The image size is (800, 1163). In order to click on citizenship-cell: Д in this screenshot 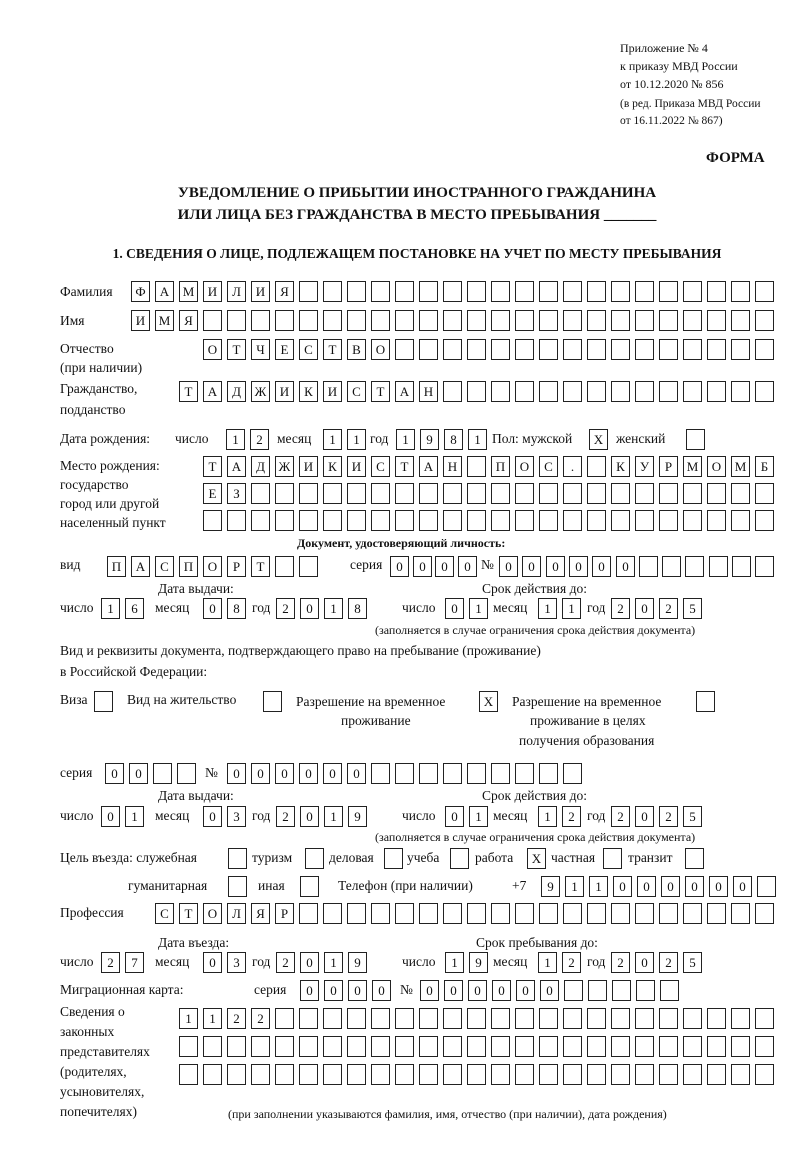, I will do `click(236, 391)`.